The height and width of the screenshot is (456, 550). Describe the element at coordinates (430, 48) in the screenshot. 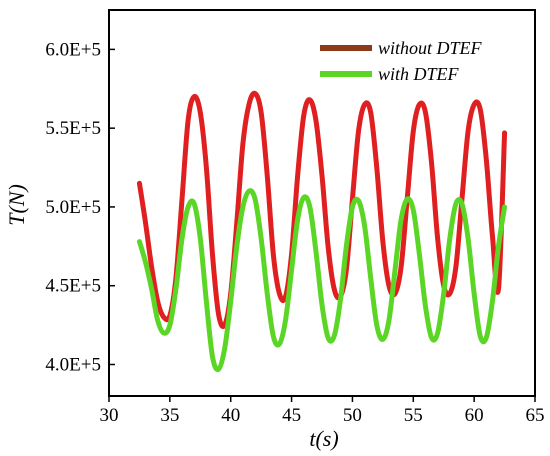

I see `legend-label-without-dtef: without DTEF` at that location.